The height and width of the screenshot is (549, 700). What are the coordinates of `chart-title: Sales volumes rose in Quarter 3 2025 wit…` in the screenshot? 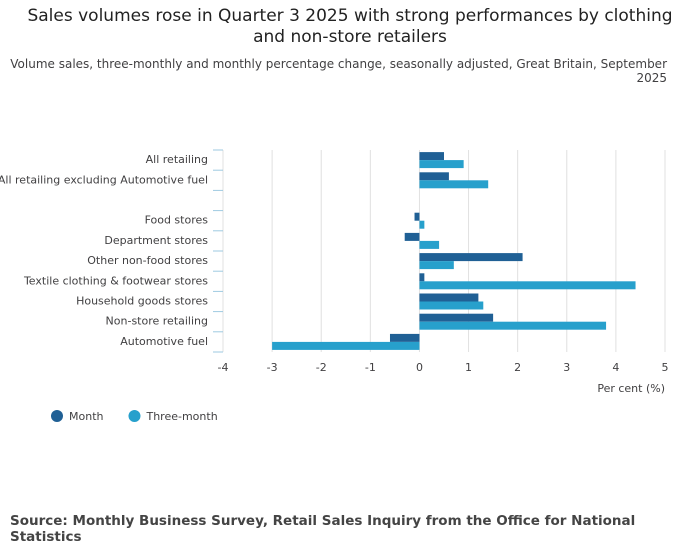 It's located at (350, 26).